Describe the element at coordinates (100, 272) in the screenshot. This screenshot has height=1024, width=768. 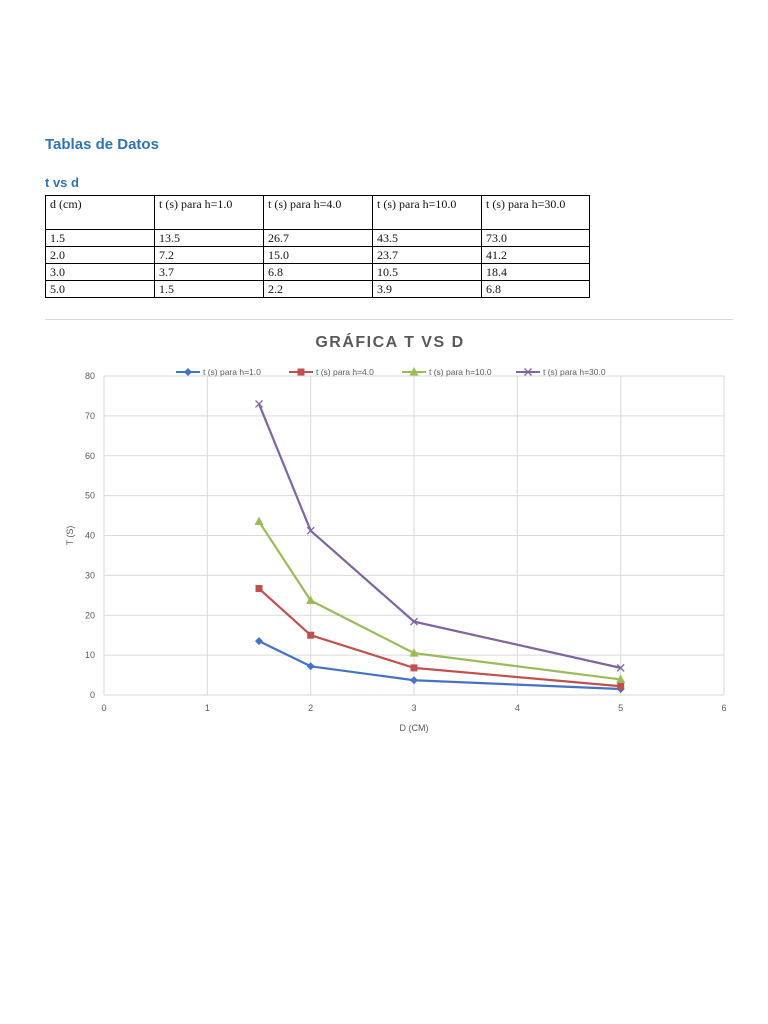
I see `table-cell: 3.0` at that location.